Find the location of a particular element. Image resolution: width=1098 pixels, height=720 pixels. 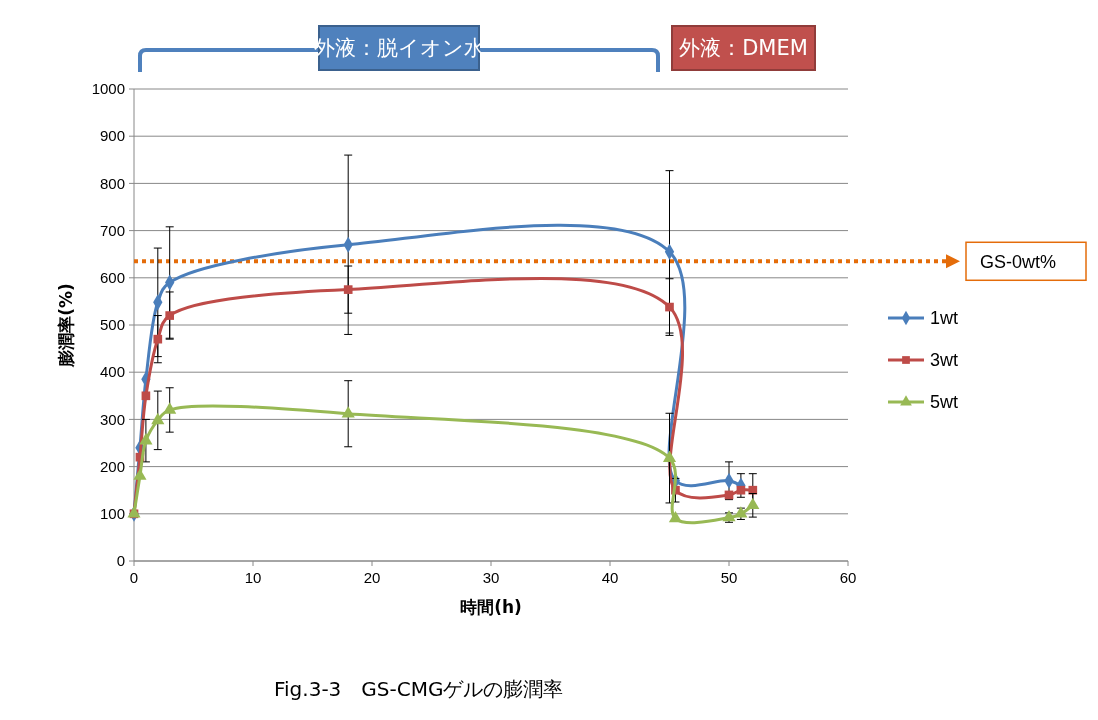

x-tick-label: 10 is located at coordinates (253, 577).